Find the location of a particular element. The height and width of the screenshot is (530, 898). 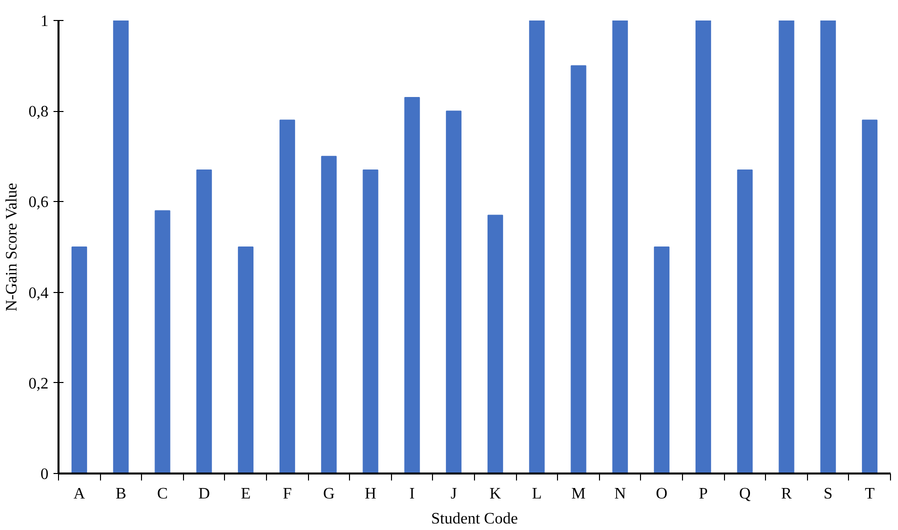

x-tick-label: D is located at coordinates (204, 494).